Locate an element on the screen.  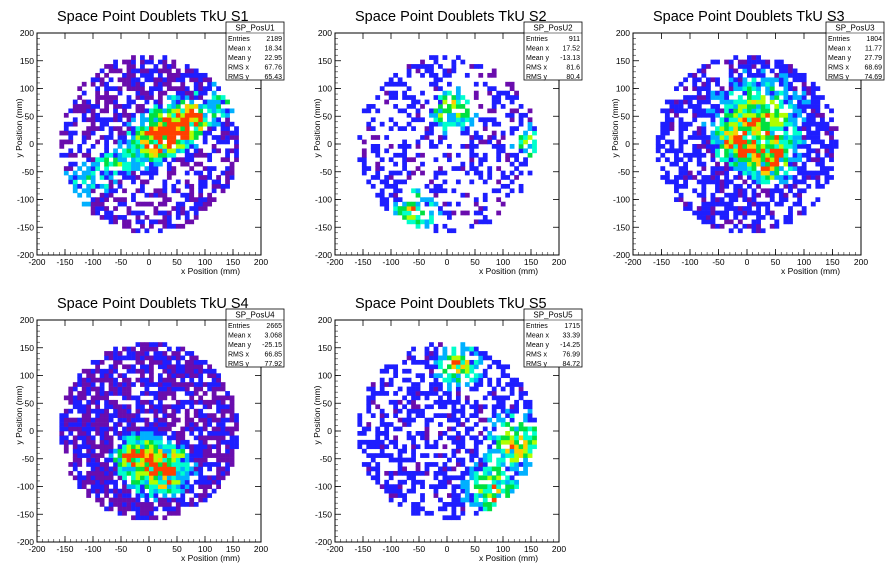
stats-value: -25.15 is located at coordinates (272, 345).